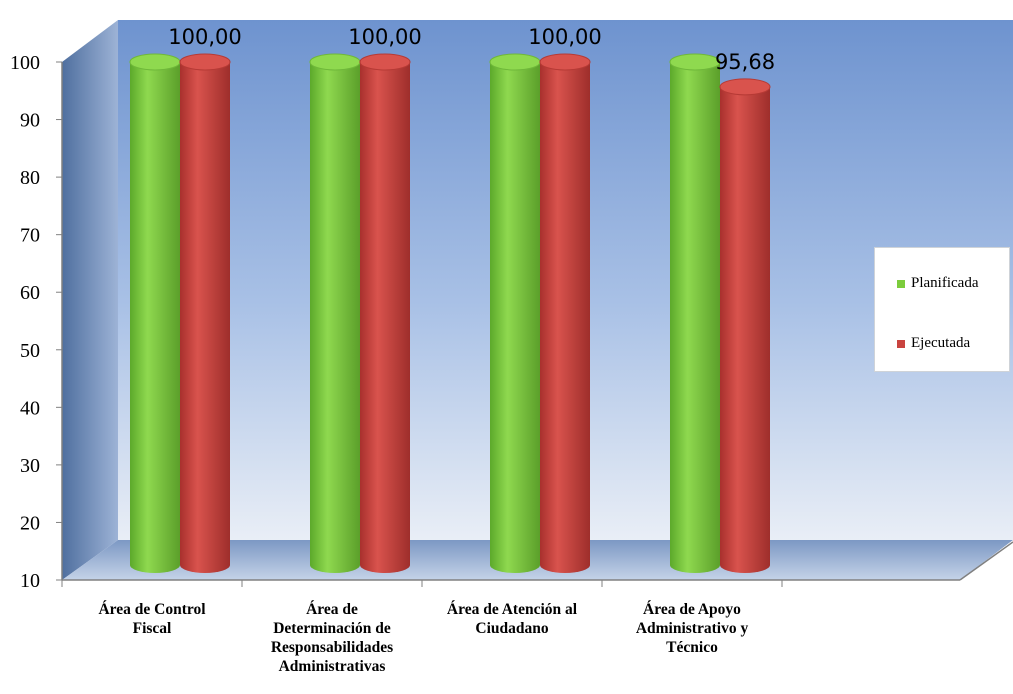 The height and width of the screenshot is (694, 1013). I want to click on y-tick-label: 10, so click(30, 581).